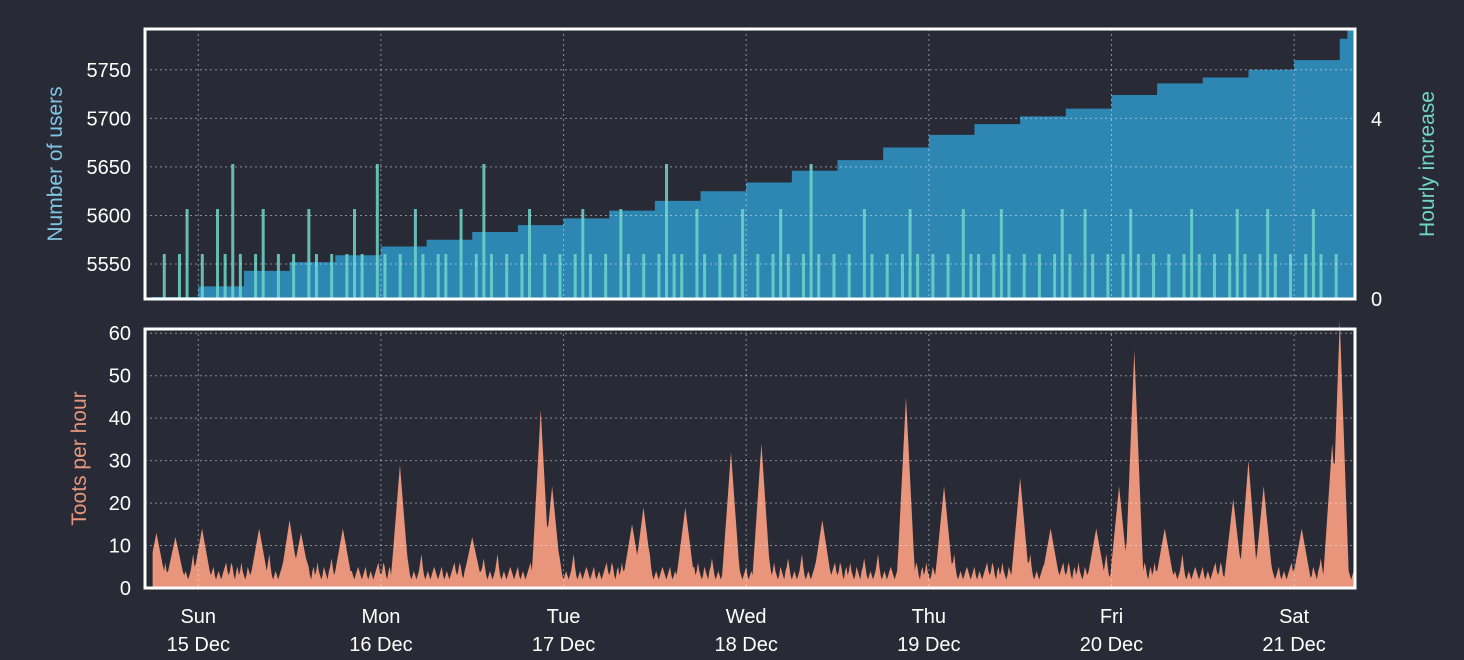 The height and width of the screenshot is (660, 1464). I want to click on x-tick-date: 16 Dec, so click(380, 645).